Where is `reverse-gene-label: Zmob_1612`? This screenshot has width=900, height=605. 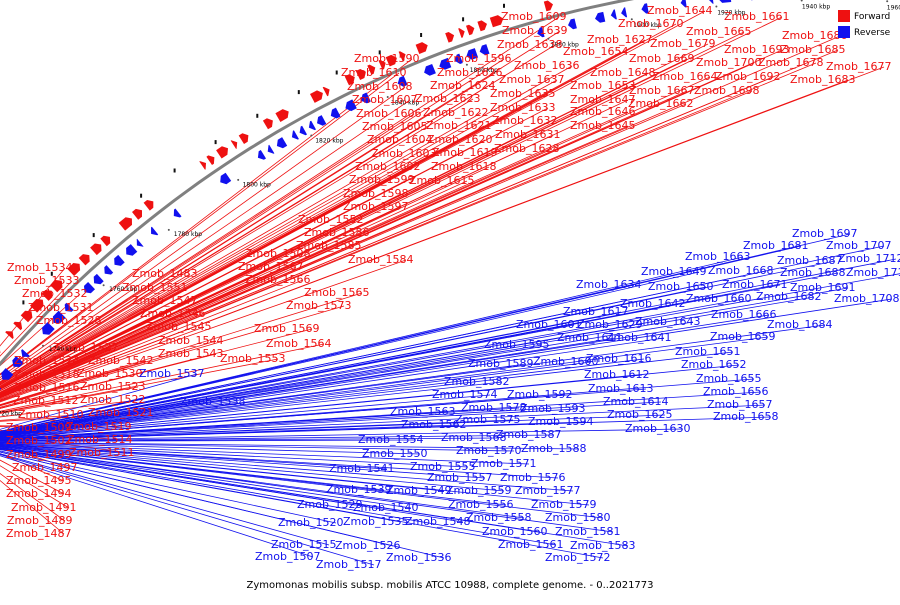
reverse-gene-label: Zmob_1612 is located at coordinates (616, 374).